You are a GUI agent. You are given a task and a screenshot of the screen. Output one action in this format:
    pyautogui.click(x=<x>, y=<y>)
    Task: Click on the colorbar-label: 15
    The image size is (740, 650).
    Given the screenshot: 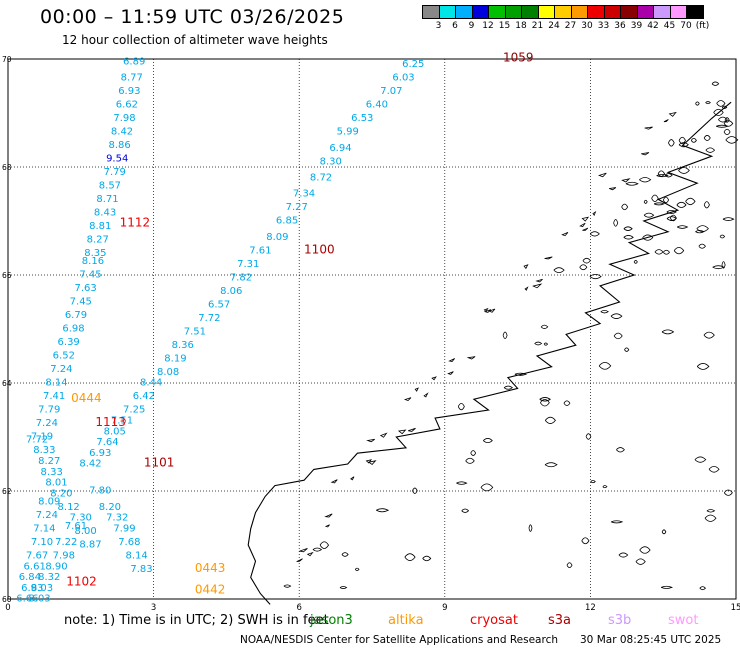 What is the action you would take?
    pyautogui.click(x=504, y=26)
    